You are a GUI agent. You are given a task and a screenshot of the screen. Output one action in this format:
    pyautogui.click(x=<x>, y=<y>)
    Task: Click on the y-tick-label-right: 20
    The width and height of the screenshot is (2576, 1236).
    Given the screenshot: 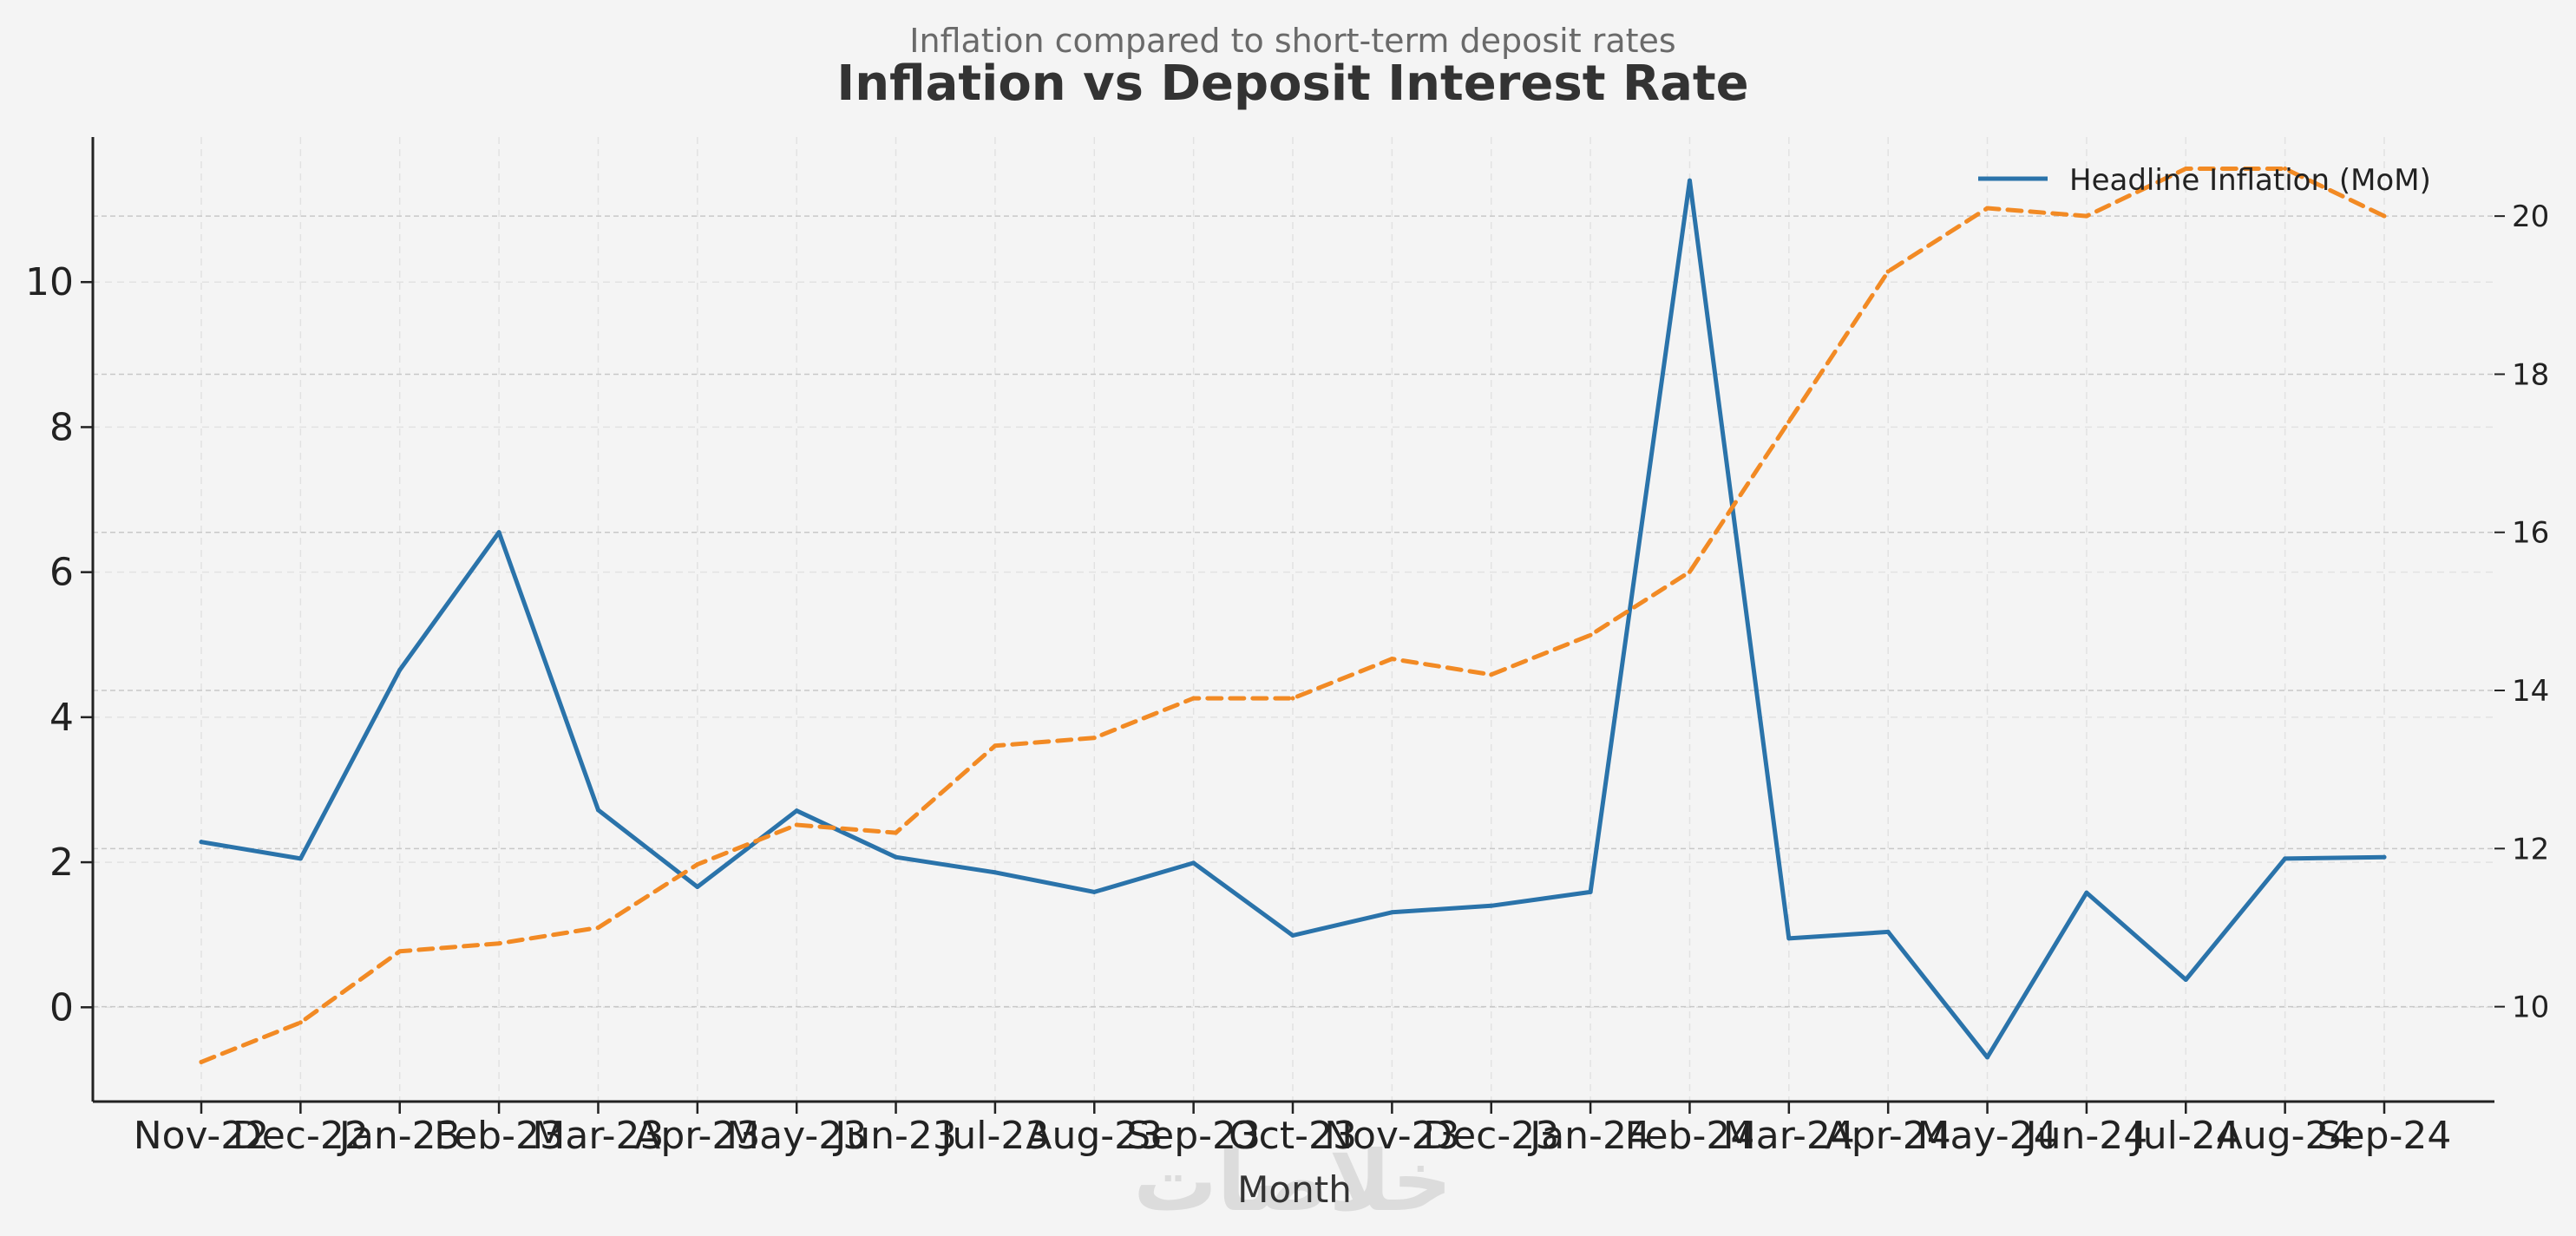 What is the action you would take?
    pyautogui.click(x=2530, y=216)
    